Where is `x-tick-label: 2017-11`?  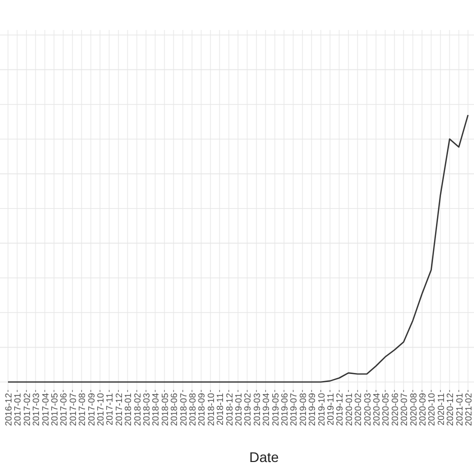 x-tick-label: 2017-11 is located at coordinates (109, 409).